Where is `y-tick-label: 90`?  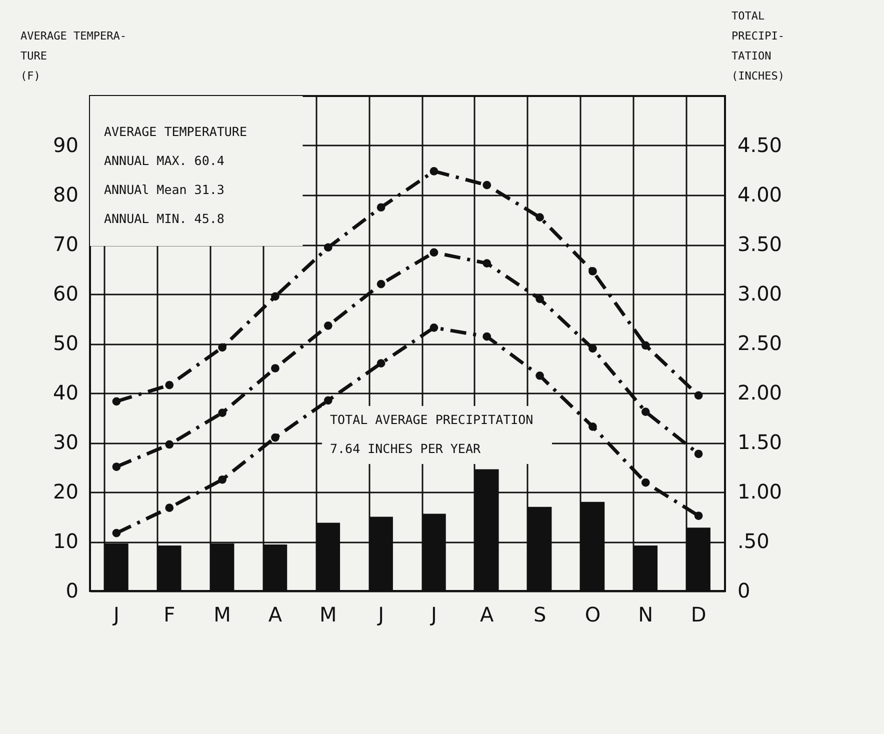
y-tick-label: 90 is located at coordinates (65, 145).